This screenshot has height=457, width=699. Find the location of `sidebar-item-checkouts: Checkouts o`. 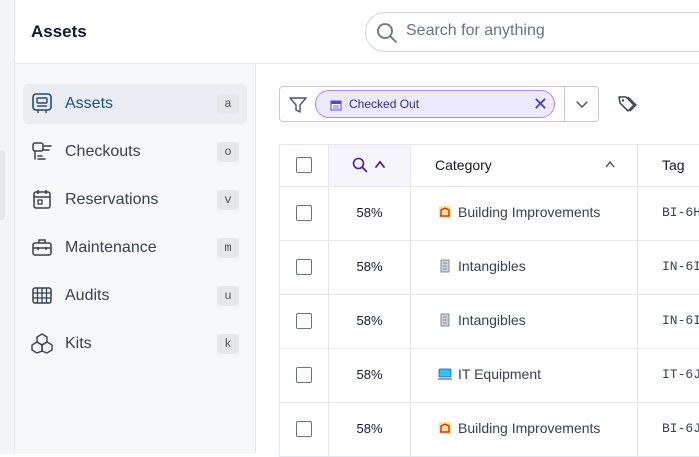

sidebar-item-checkouts: Checkouts o is located at coordinates (135, 152).